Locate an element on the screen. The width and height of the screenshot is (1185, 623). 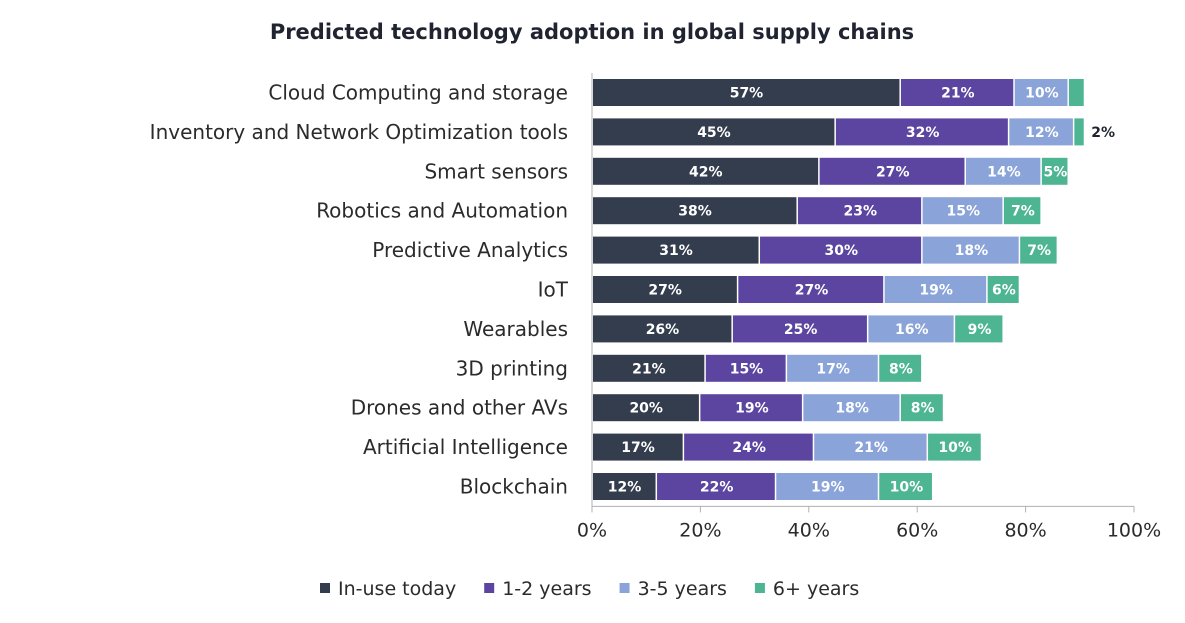
bar-3-5-years-smart-sensors is located at coordinates (1003, 171).